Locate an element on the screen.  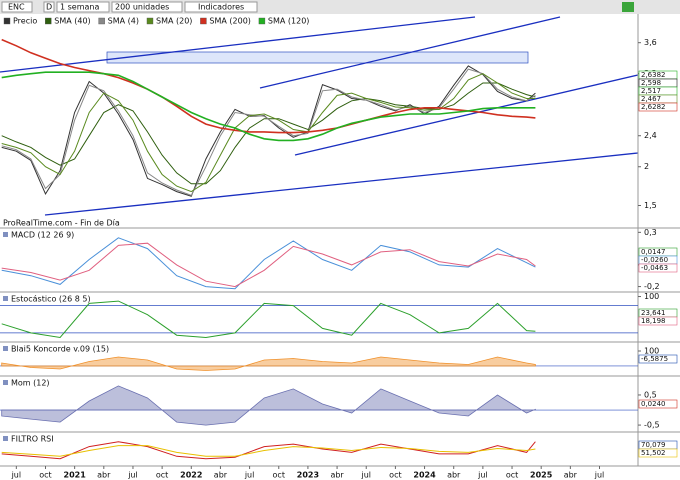
value-tag-label: 0,0240 is located at coordinates (653, 404).